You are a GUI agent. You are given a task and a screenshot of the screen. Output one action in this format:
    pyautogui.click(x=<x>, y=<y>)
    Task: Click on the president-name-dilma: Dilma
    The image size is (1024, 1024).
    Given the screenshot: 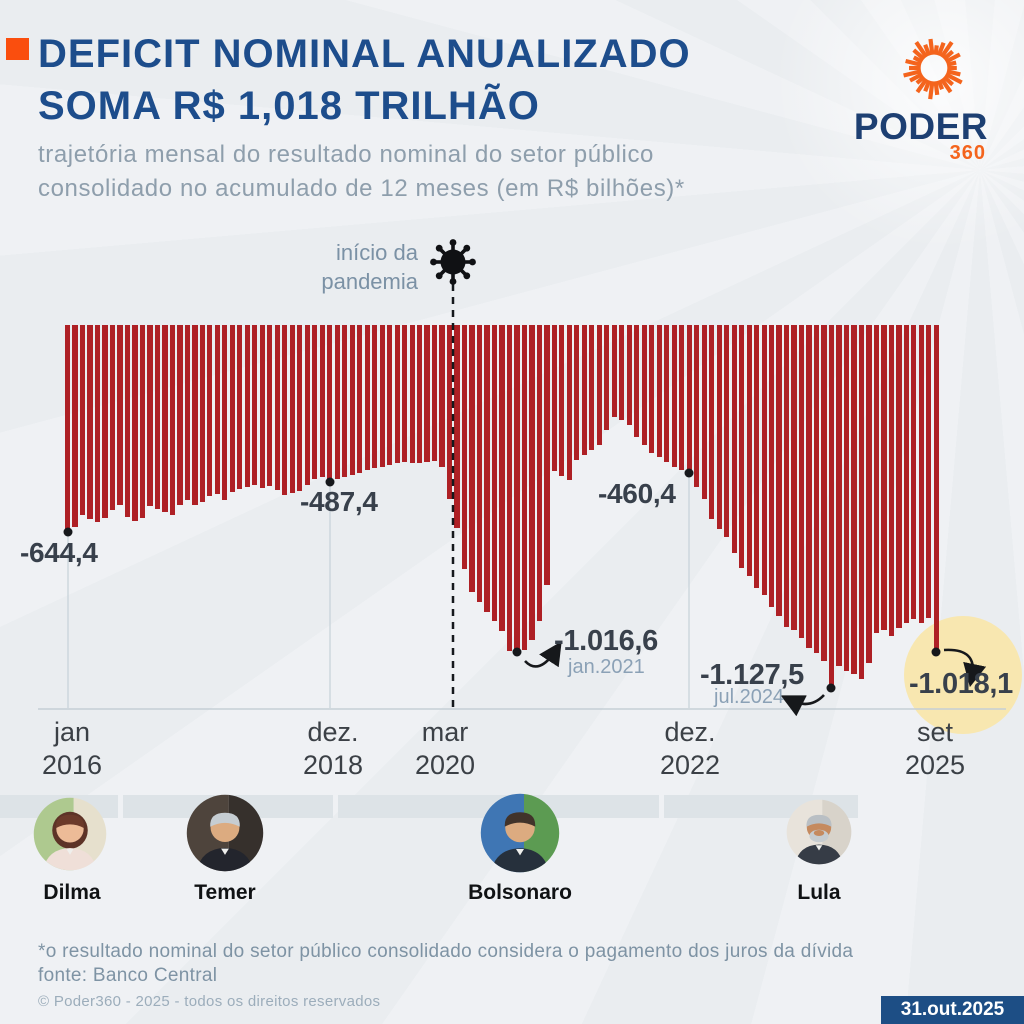 What is the action you would take?
    pyautogui.click(x=72, y=892)
    